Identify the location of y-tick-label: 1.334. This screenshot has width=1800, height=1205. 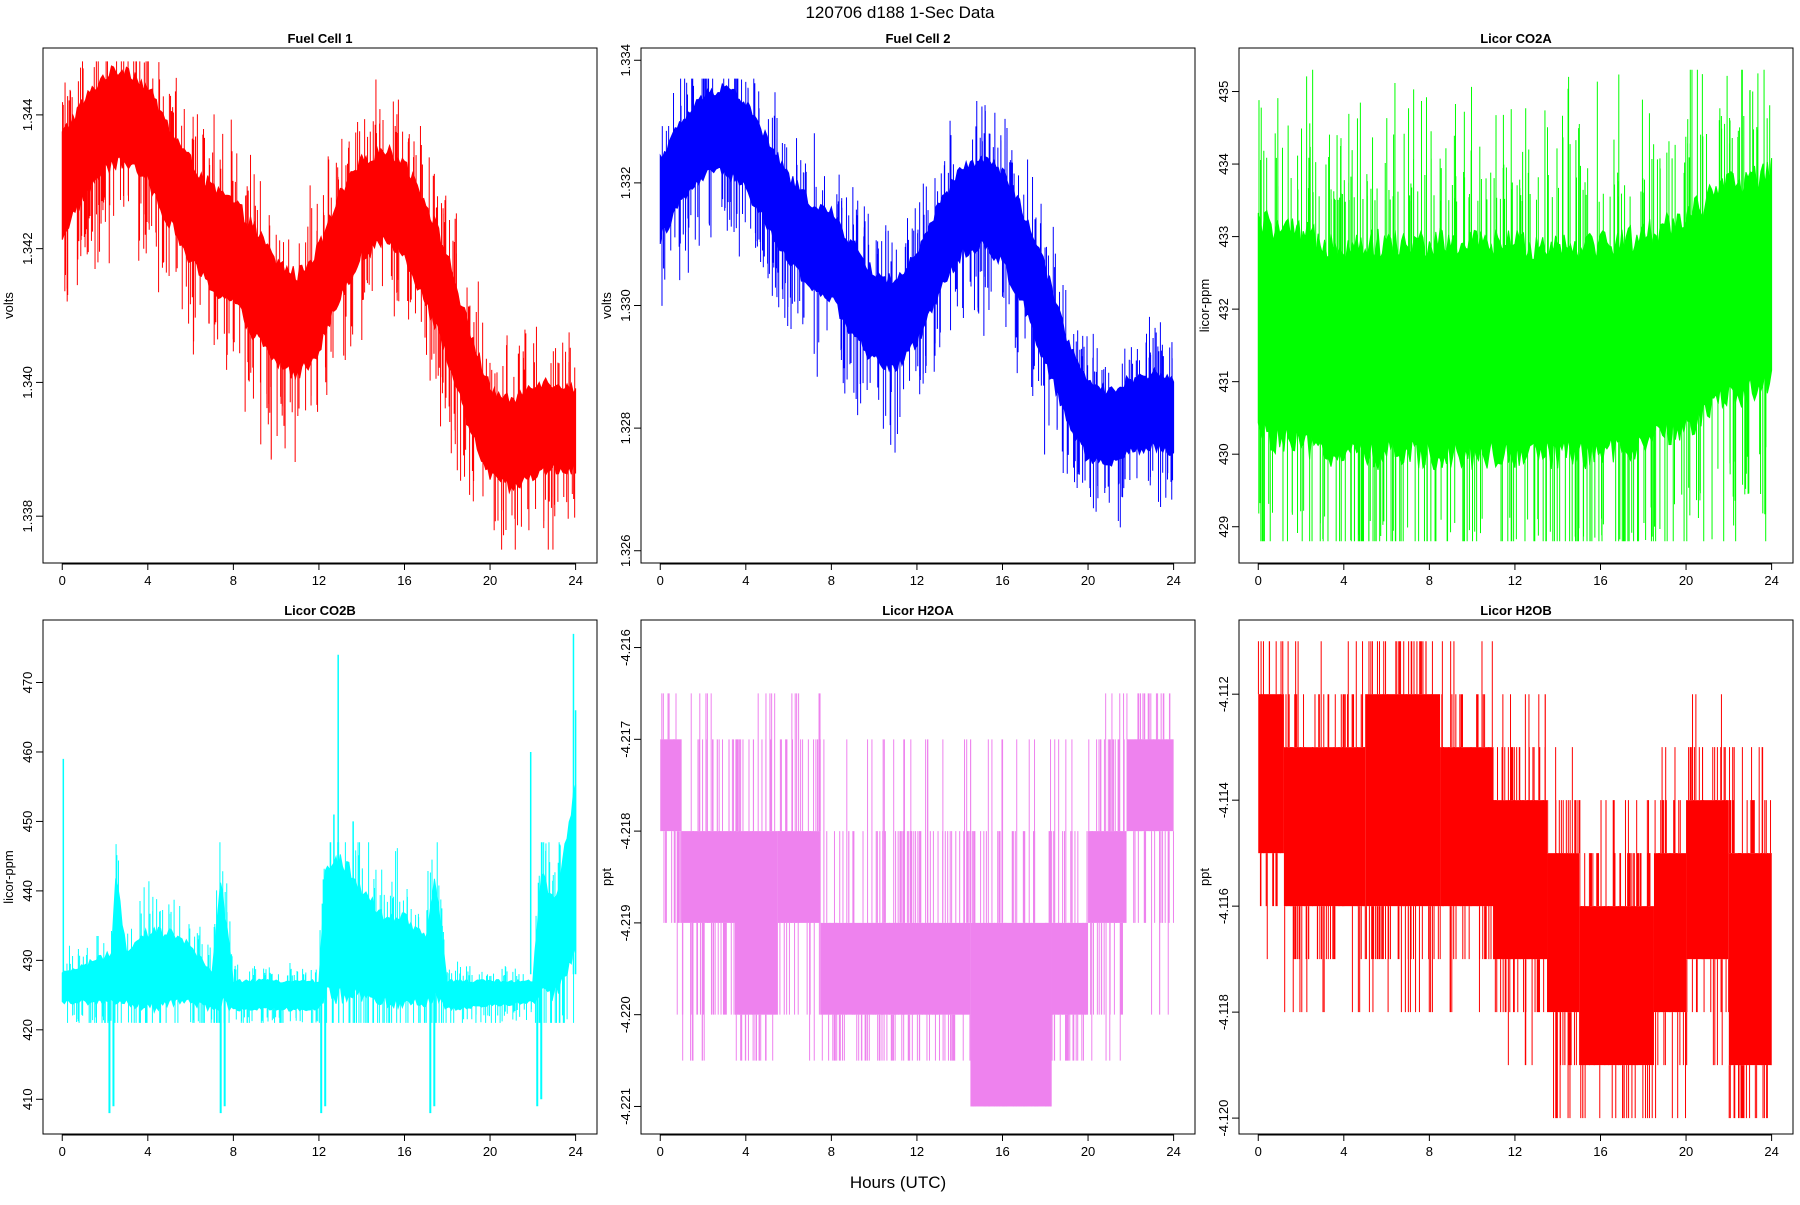
(625, 60).